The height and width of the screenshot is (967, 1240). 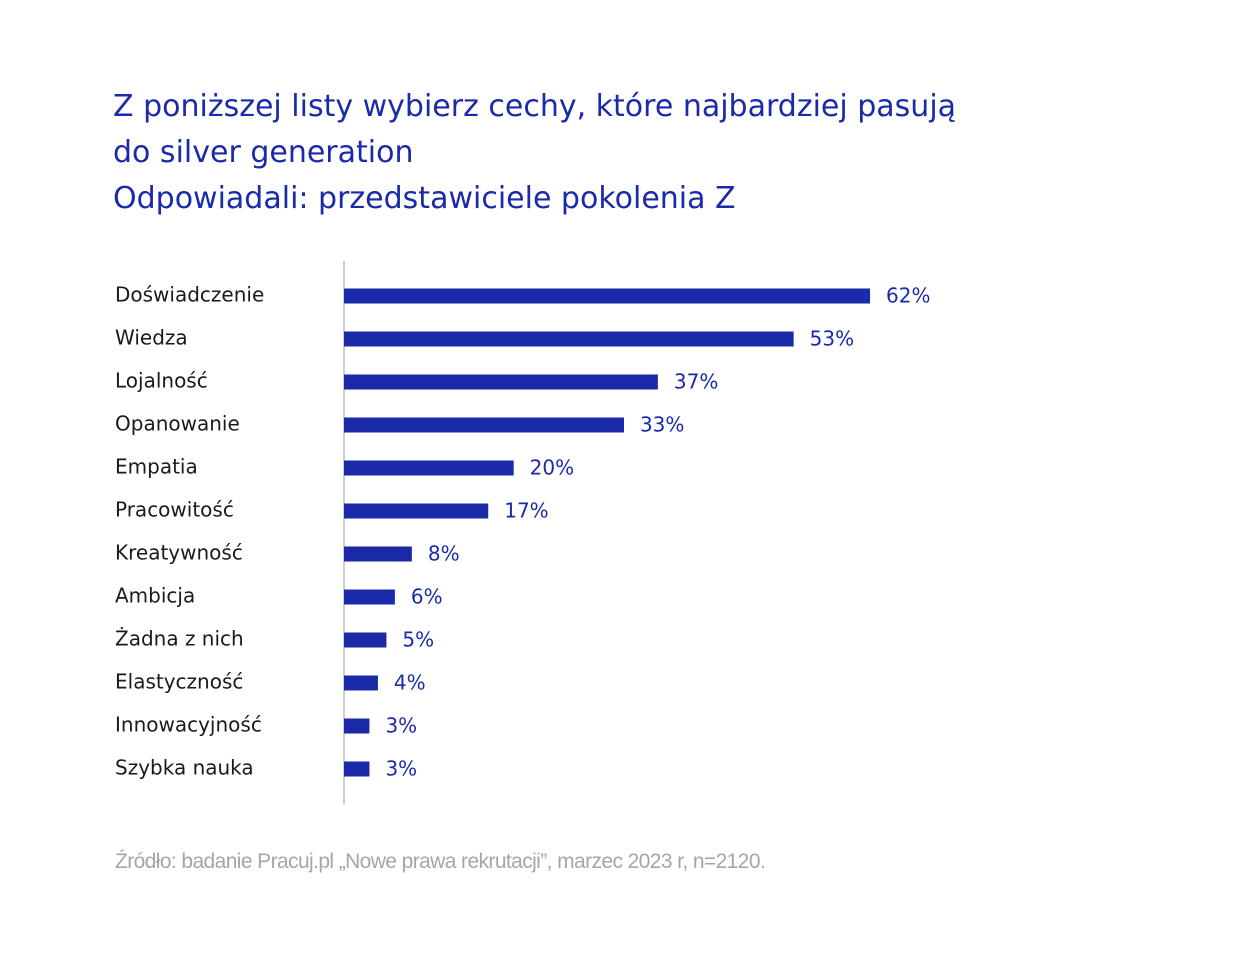 What do you see at coordinates (908, 296) in the screenshot?
I see `value-label: 62%` at bounding box center [908, 296].